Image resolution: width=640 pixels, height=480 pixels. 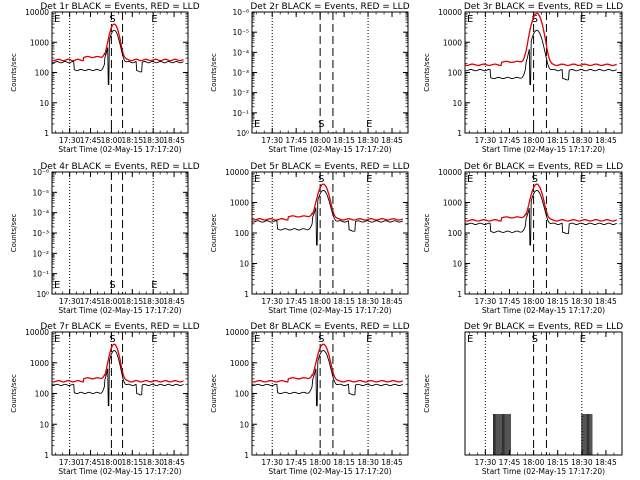 I want to click on panel-title: Det 3r BLACK = Events, RED = LLD, so click(x=543, y=7).